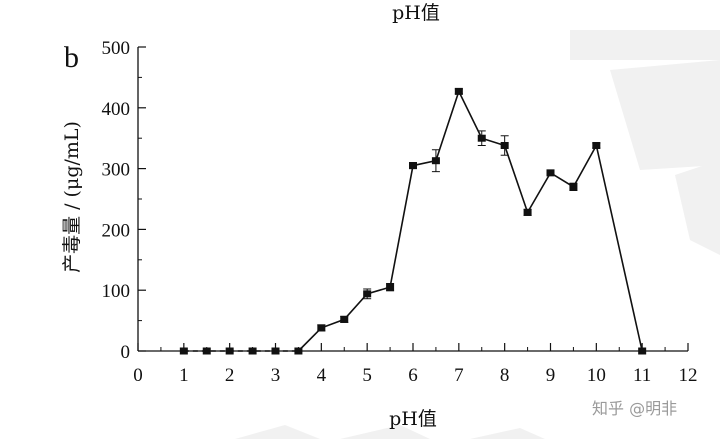 The image size is (720, 439). Describe the element at coordinates (322, 375) in the screenshot. I see `x-tick-label: 4` at that location.